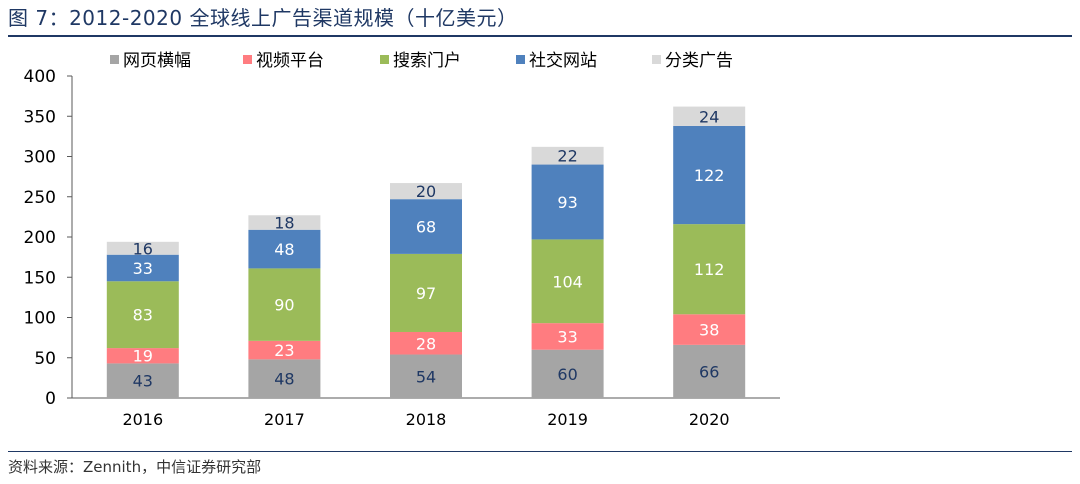 Image resolution: width=1080 pixels, height=484 pixels. Describe the element at coordinates (40, 278) in the screenshot. I see `y-tick-label: 150` at that location.